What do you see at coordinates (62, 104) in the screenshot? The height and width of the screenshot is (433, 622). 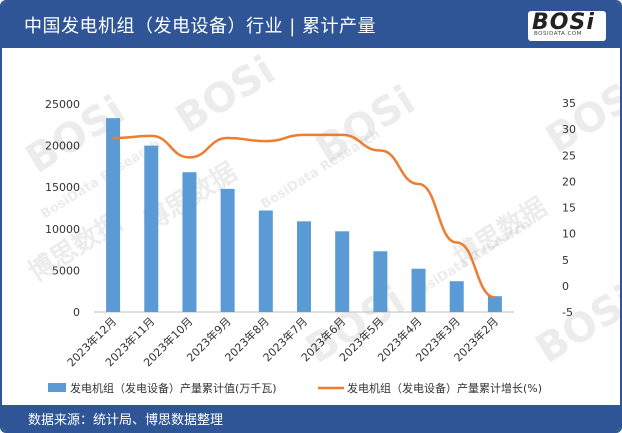 I see `y-left-tick-label: 25000` at bounding box center [62, 104].